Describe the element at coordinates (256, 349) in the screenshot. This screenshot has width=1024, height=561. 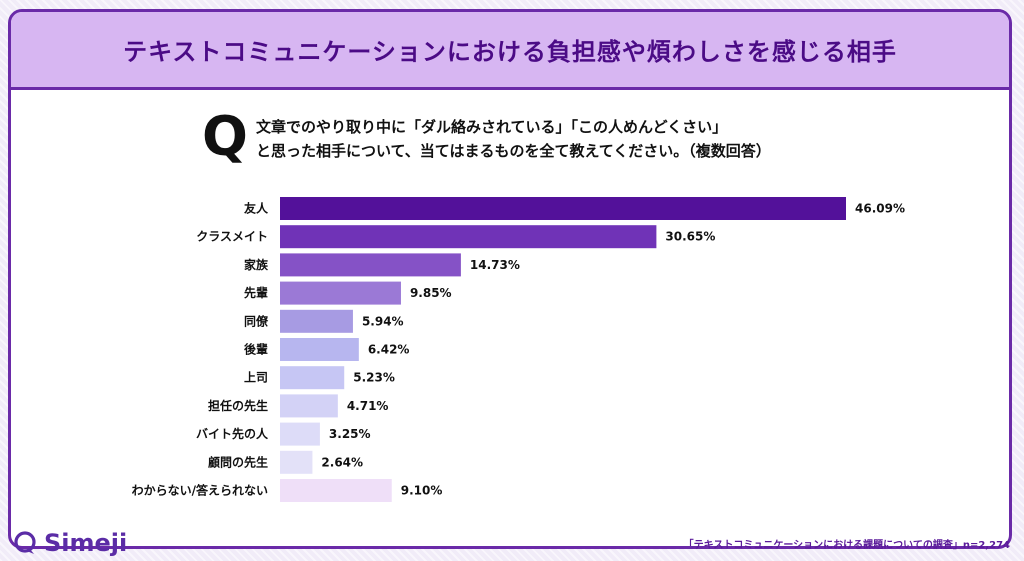
I see `category-label-5: 後輩` at that location.